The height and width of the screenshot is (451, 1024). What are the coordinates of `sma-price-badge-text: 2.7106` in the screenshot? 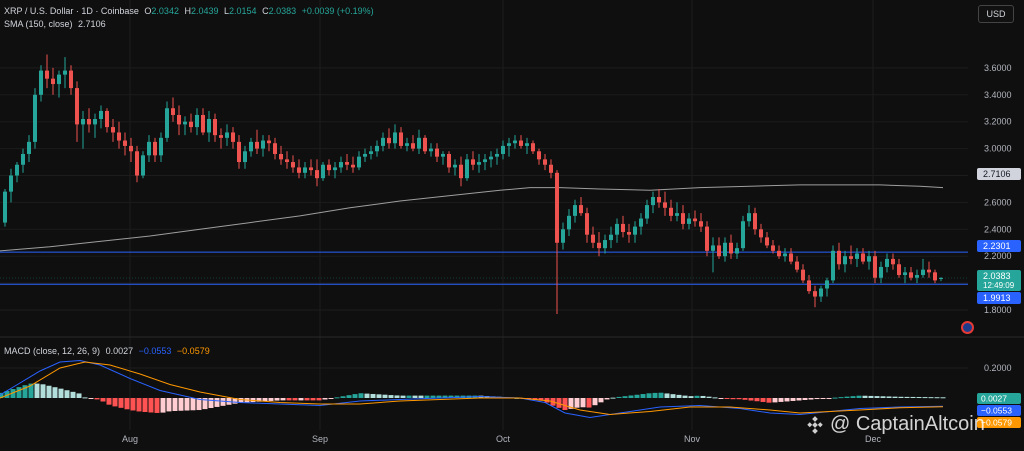 It's located at (997, 174).